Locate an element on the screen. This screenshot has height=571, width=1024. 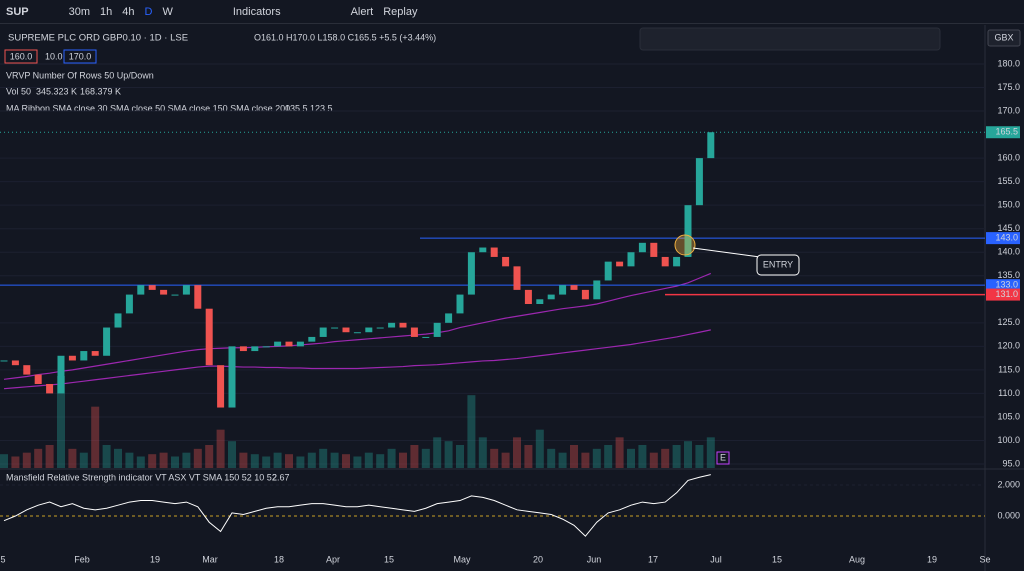
ma-value: 123.5 is located at coordinates (321, 108).